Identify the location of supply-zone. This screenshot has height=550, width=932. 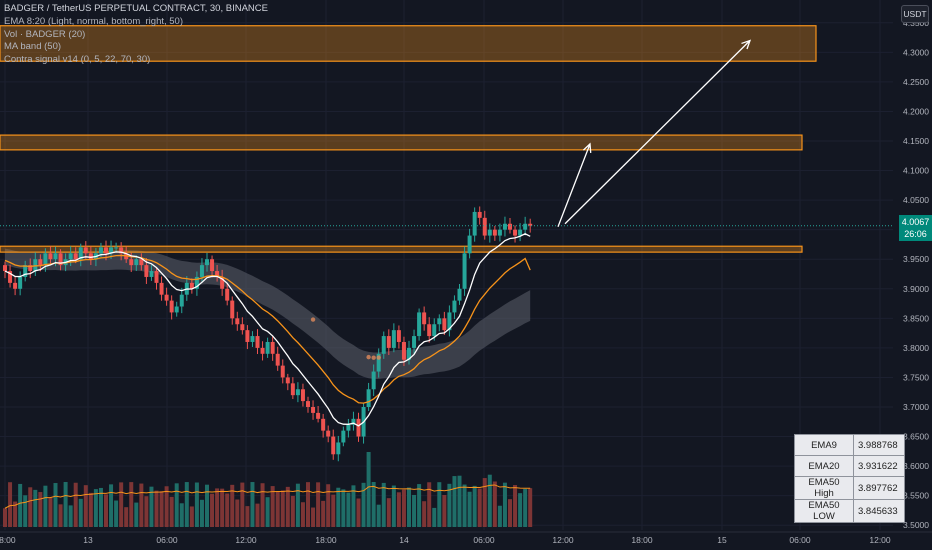
(401, 249).